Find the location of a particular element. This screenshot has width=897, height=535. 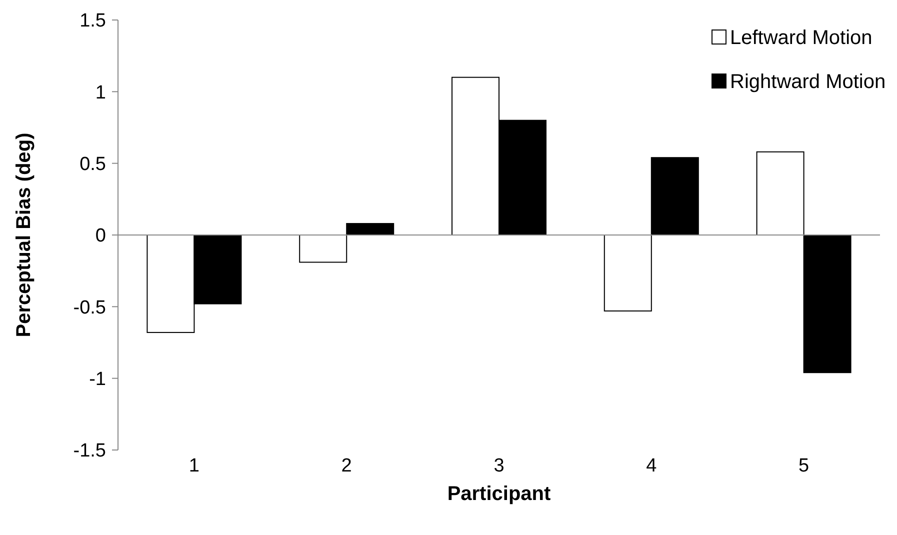

y-tick-label: -0.5 is located at coordinates (89, 307).